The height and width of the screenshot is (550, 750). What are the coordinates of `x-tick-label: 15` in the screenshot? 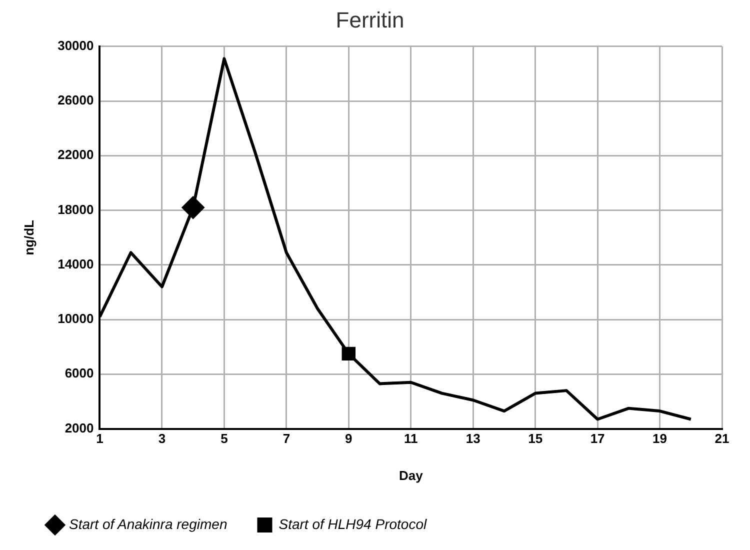 It's located at (535, 438).